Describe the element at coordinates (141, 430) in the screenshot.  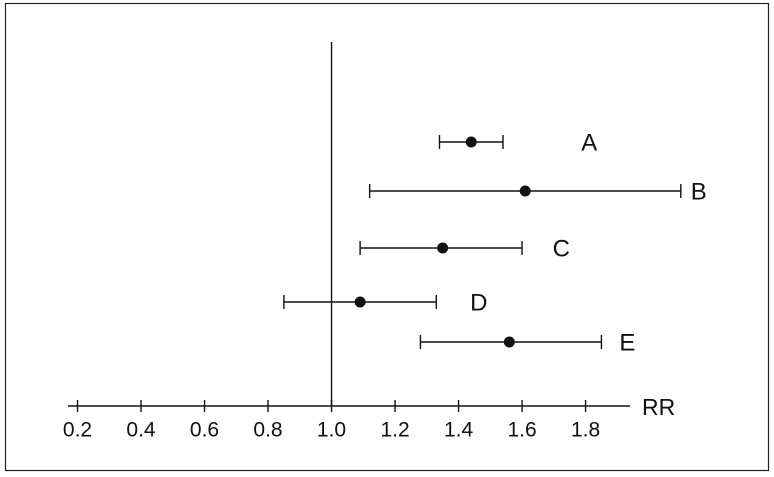
I see `x-tick-label: 0.4` at that location.